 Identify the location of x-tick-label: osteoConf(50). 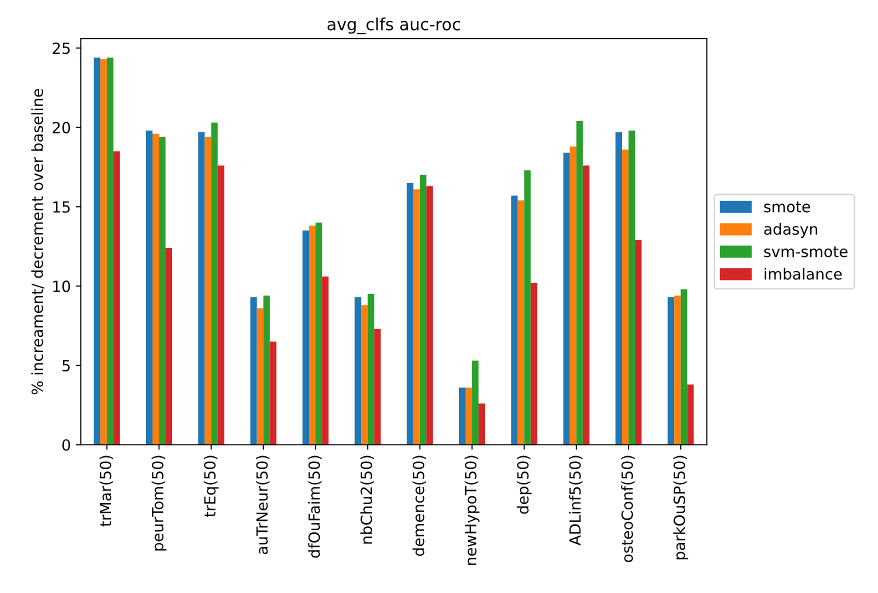
(628, 509).